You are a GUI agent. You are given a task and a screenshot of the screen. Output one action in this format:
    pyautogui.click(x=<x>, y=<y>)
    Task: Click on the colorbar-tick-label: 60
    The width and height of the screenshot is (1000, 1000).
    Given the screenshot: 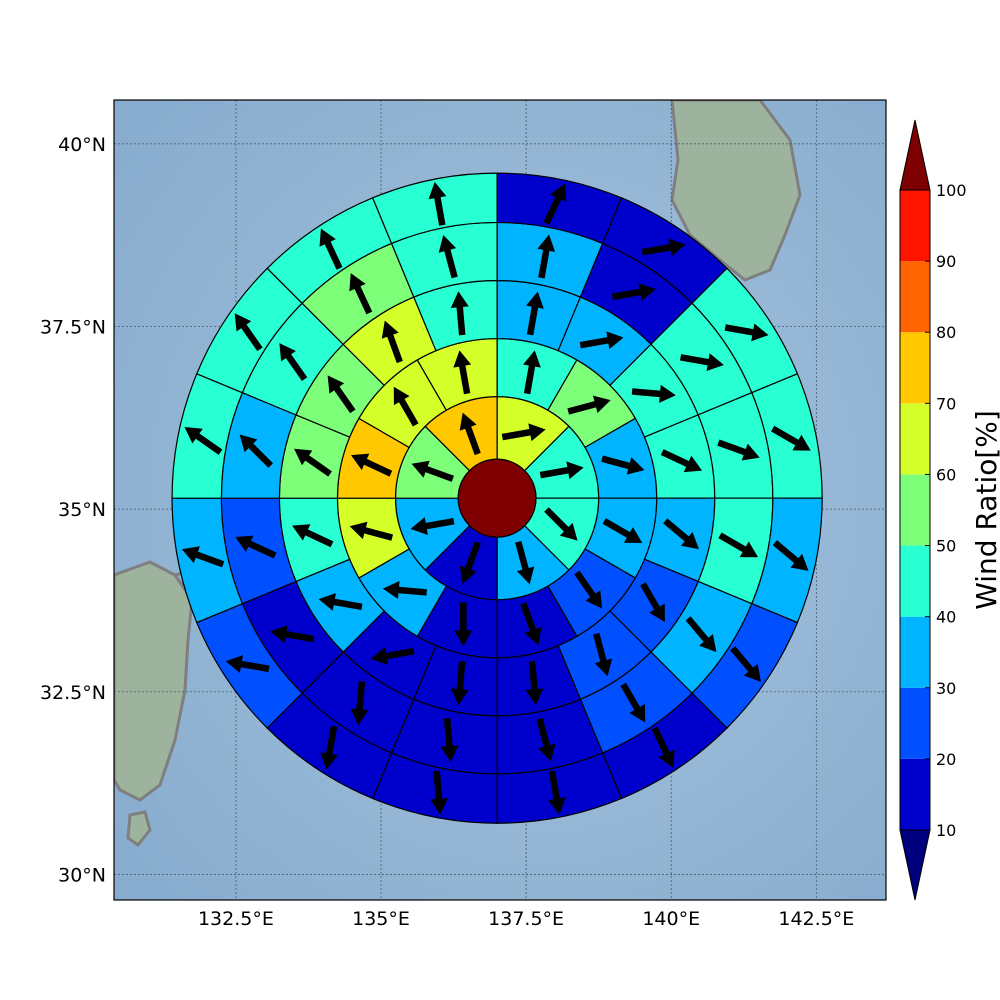 What is the action you would take?
    pyautogui.click(x=946, y=474)
    